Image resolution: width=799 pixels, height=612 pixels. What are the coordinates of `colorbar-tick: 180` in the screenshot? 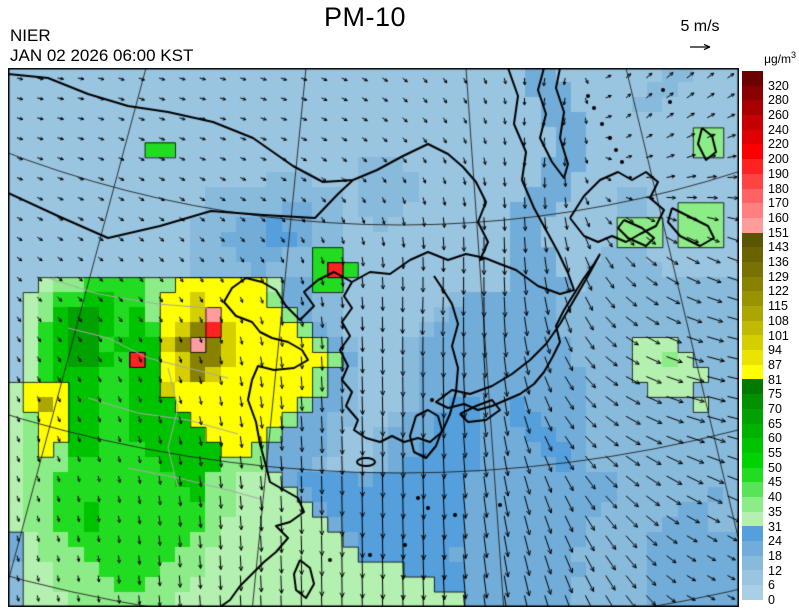 It's located at (778, 188).